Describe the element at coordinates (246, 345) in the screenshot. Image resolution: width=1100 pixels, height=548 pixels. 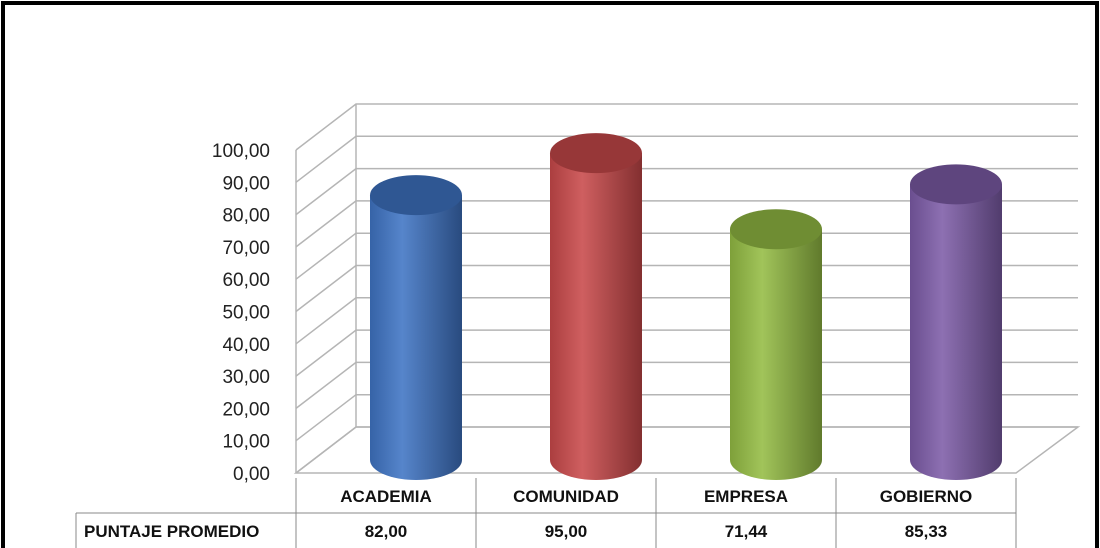
I see `y-tick-label: 40,00` at that location.